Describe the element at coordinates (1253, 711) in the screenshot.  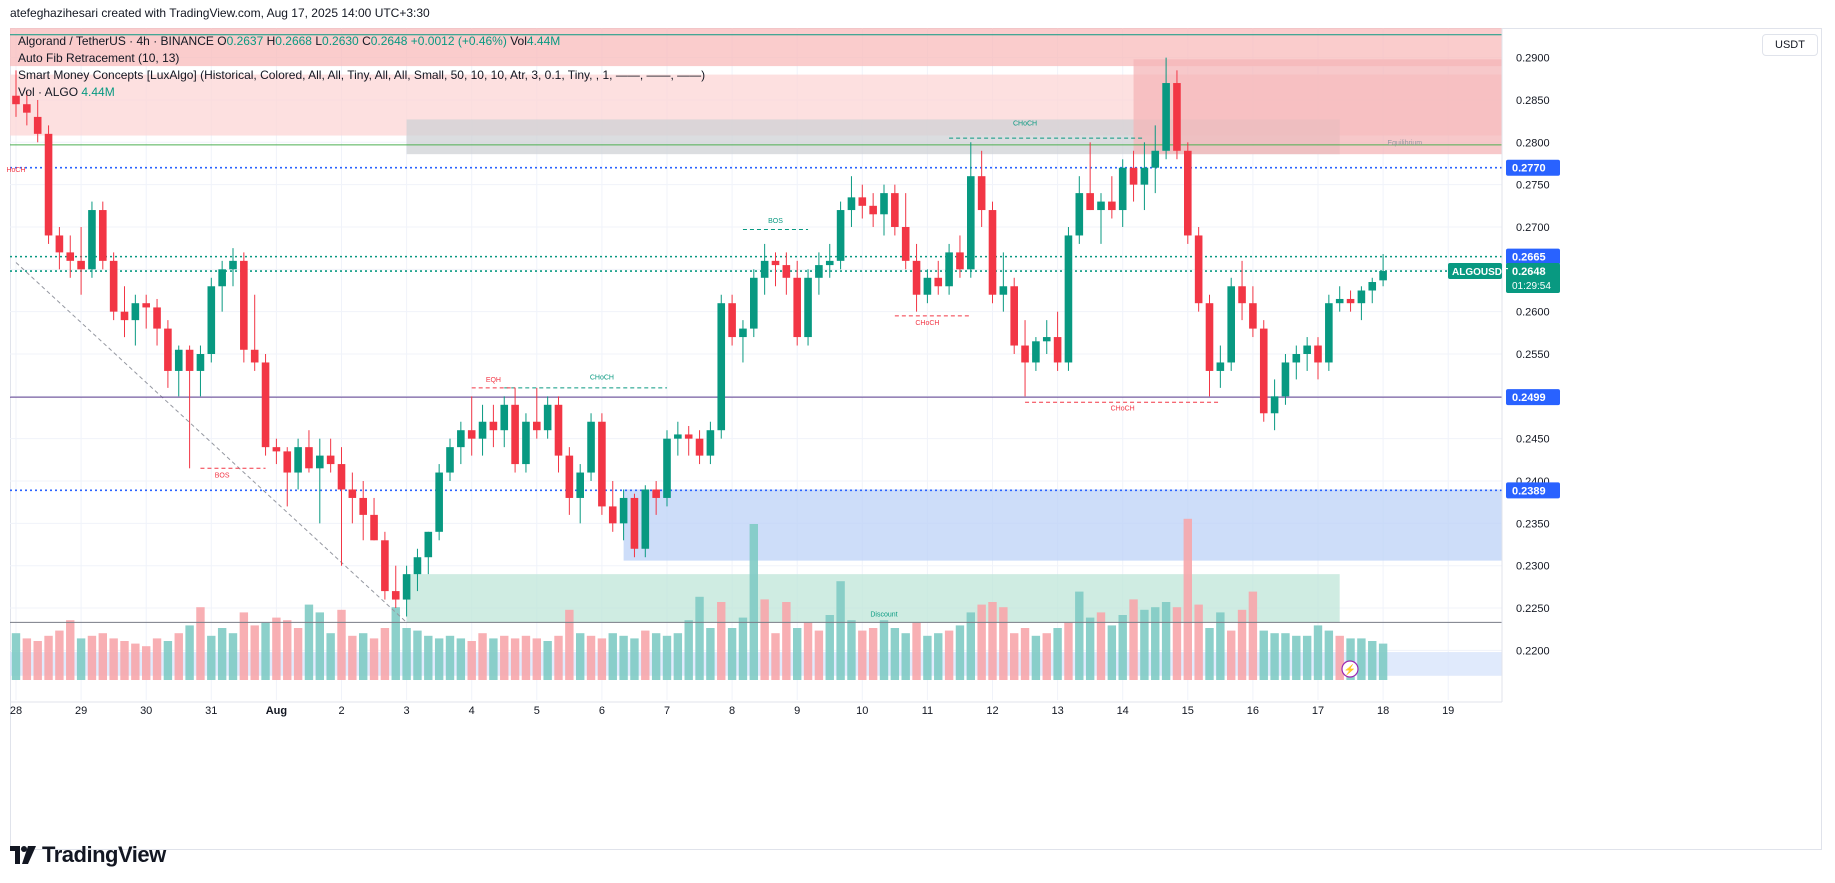
I see `x-tick-label: 16` at that location.